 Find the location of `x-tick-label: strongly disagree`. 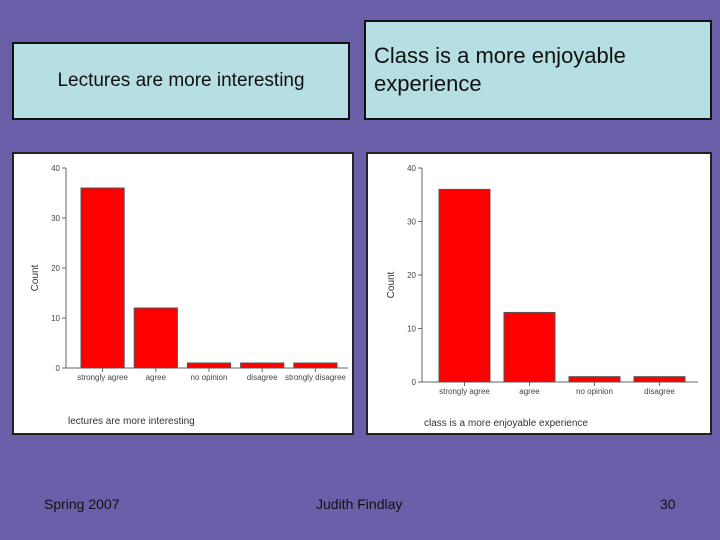

x-tick-label: strongly disagree is located at coordinates (315, 377).